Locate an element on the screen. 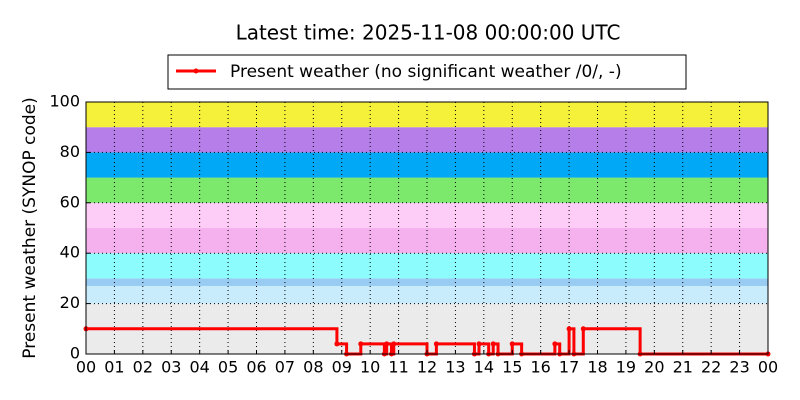 This screenshot has width=800, height=400. x-tick-label: 18 is located at coordinates (597, 367).